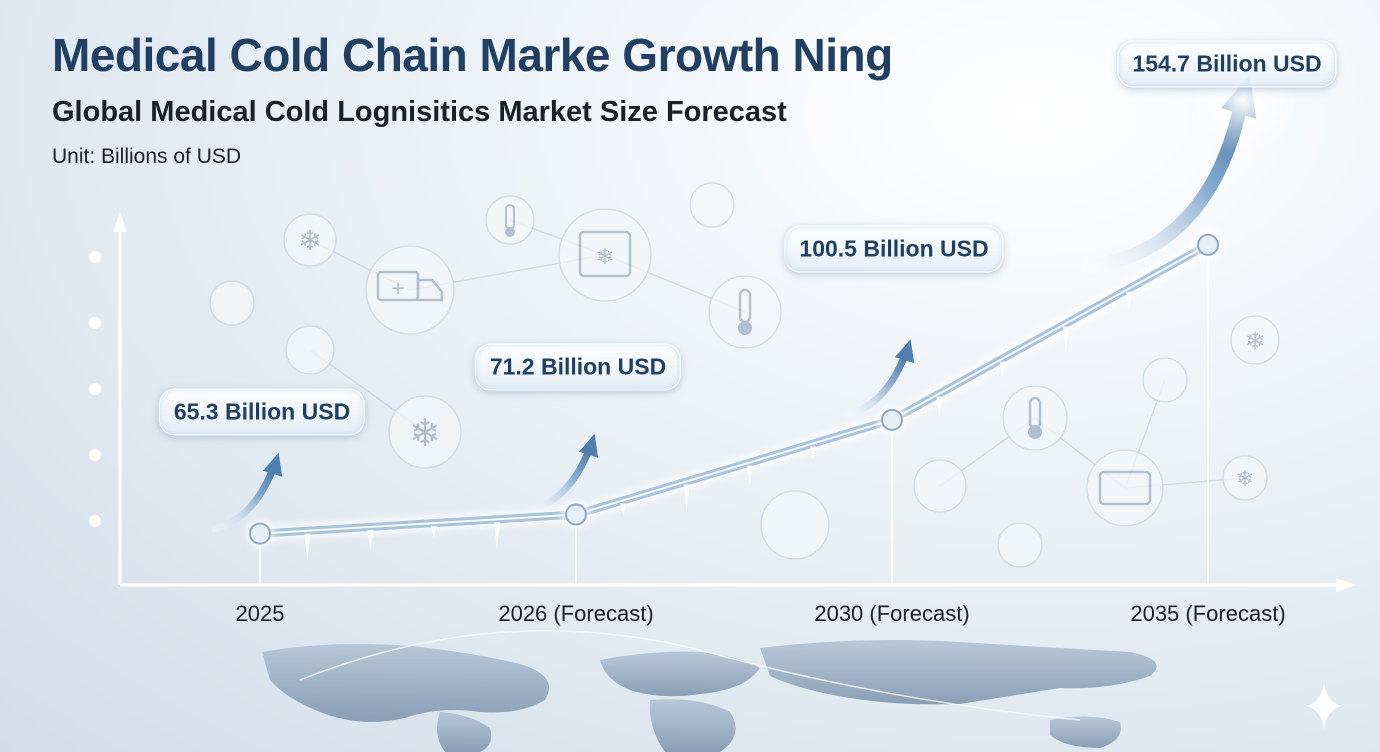 This screenshot has width=1380, height=752. I want to click on x-tick-label-1: 2026 (Forecast), so click(576, 613).